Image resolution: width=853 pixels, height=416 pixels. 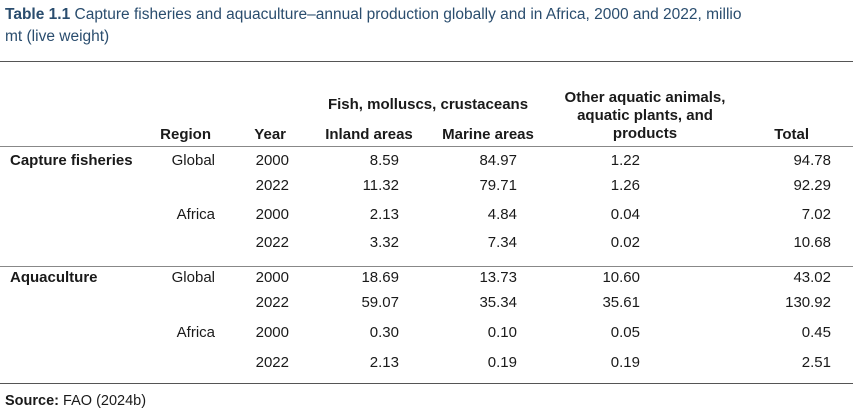 I want to click on header-other-line1: Other aquatic animals,, so click(x=645, y=97).